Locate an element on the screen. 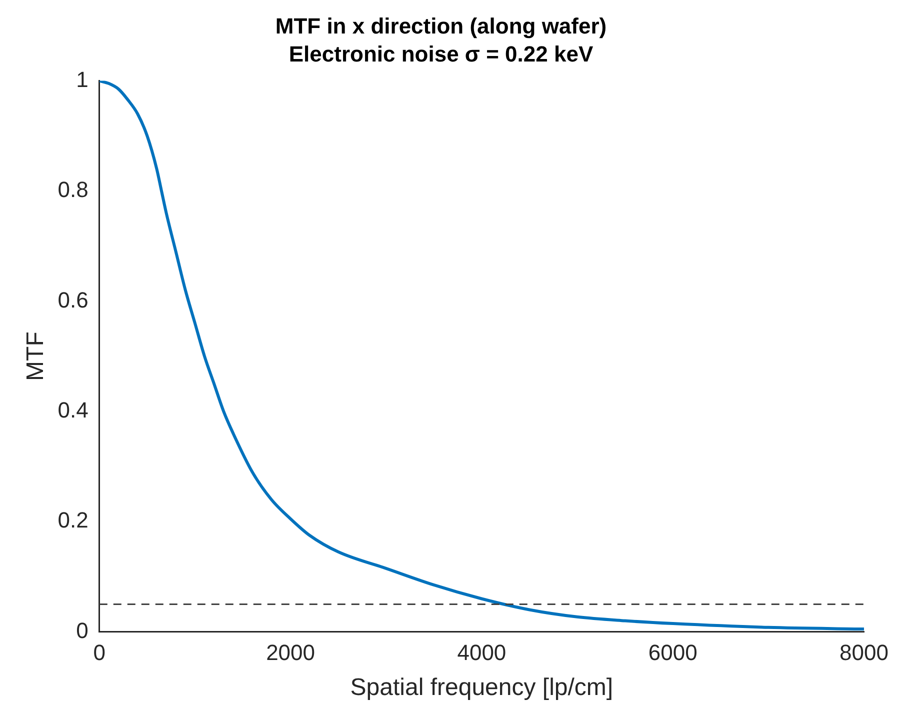 The width and height of the screenshot is (912, 715). chart-subtitle: Electronic noise σ = 0.22 keV is located at coordinates (441, 54).